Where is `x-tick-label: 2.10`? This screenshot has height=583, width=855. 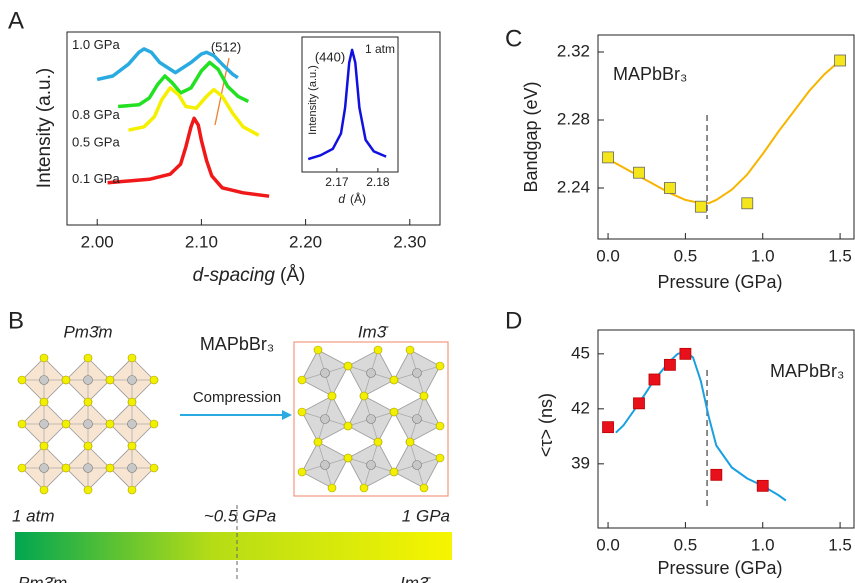 x-tick-label: 2.10 is located at coordinates (201, 241).